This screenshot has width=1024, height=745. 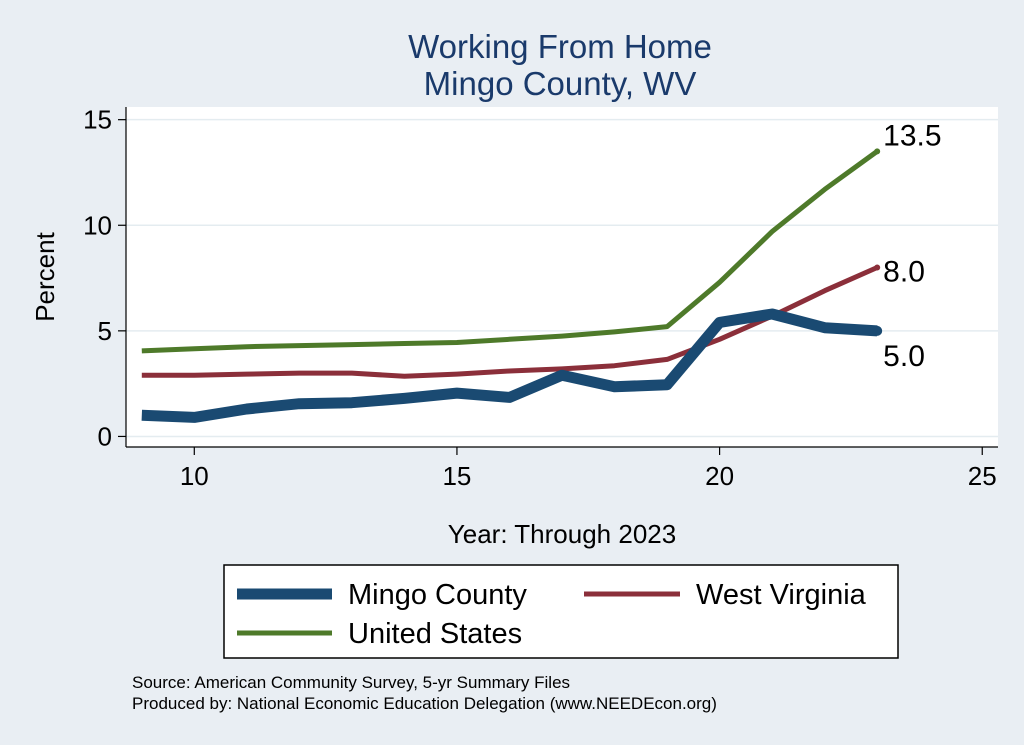 What do you see at coordinates (105, 331) in the screenshot?
I see `y-tick-label: 5` at bounding box center [105, 331].